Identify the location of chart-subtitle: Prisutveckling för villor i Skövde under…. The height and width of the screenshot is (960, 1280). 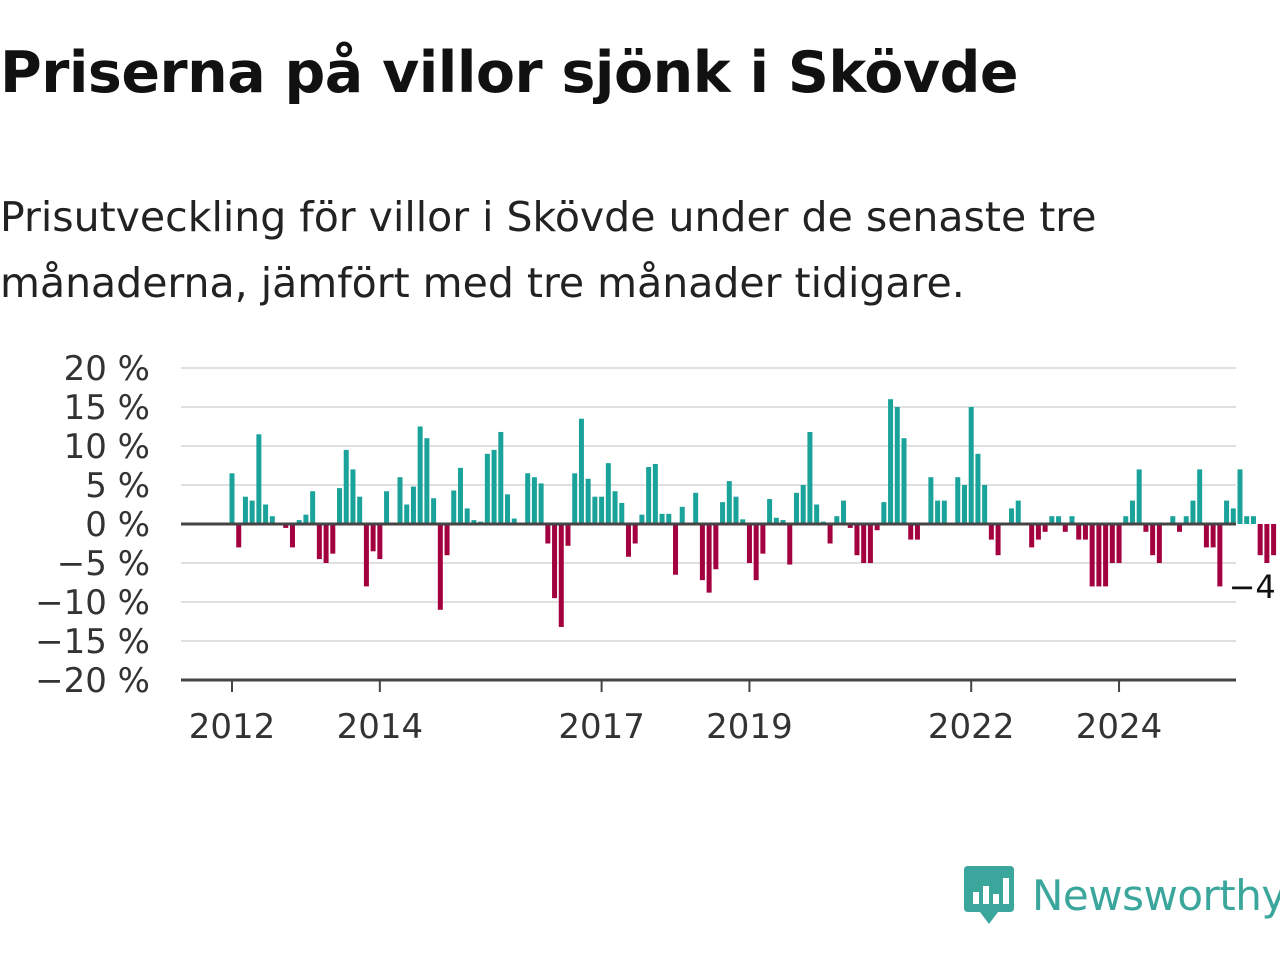
(548, 250).